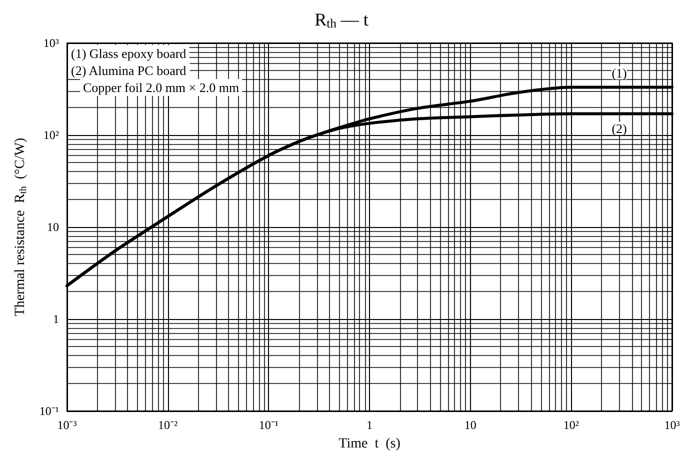 The width and height of the screenshot is (683, 473). What do you see at coordinates (161, 87) in the screenshot?
I see `annotation: Copper foil 2.0 mm × 2.0 mm` at bounding box center [161, 87].